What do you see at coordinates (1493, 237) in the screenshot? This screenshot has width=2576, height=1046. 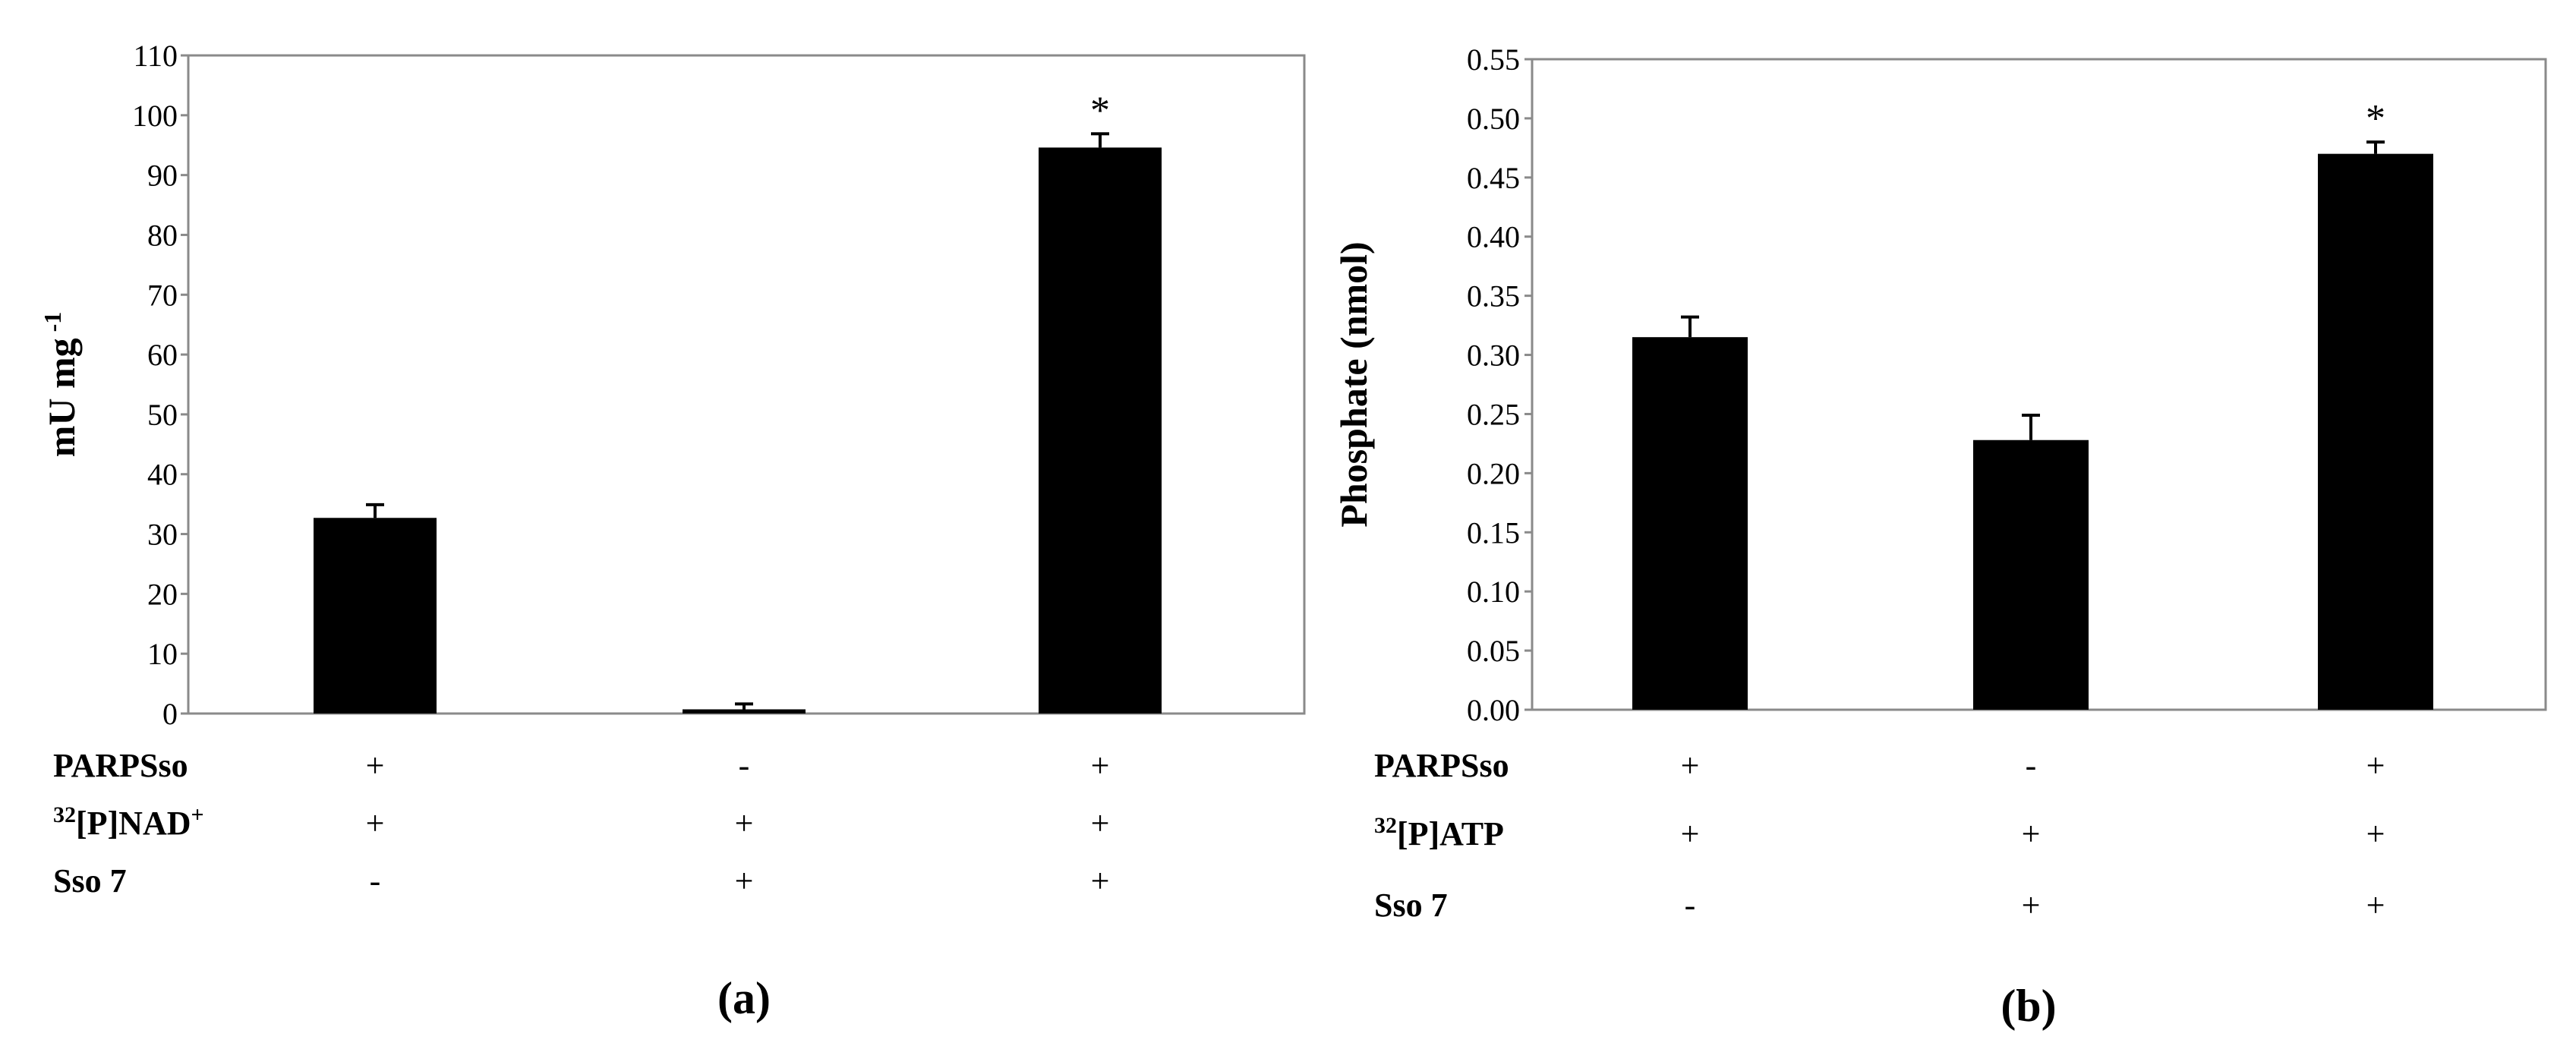 I see `y-tick-label: 0.40` at bounding box center [1493, 237].